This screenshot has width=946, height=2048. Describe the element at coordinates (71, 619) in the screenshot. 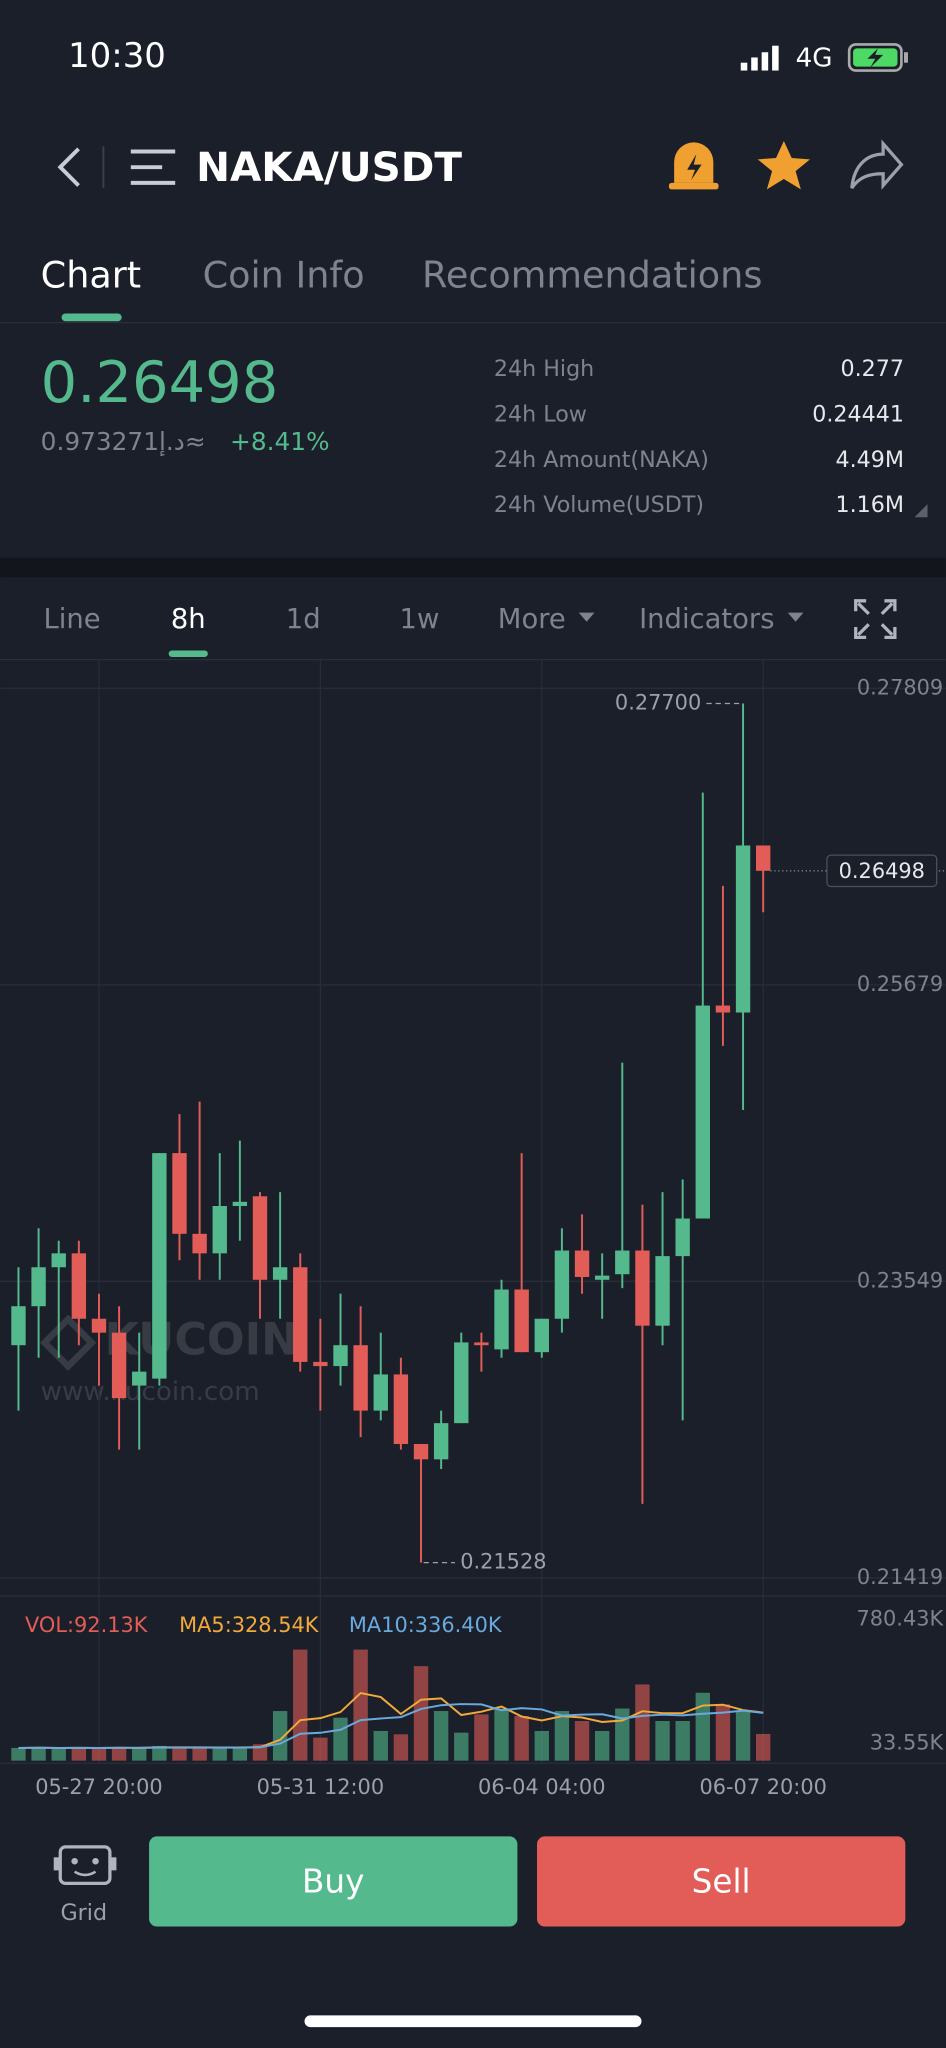

I see `timeframe: Line` at that location.